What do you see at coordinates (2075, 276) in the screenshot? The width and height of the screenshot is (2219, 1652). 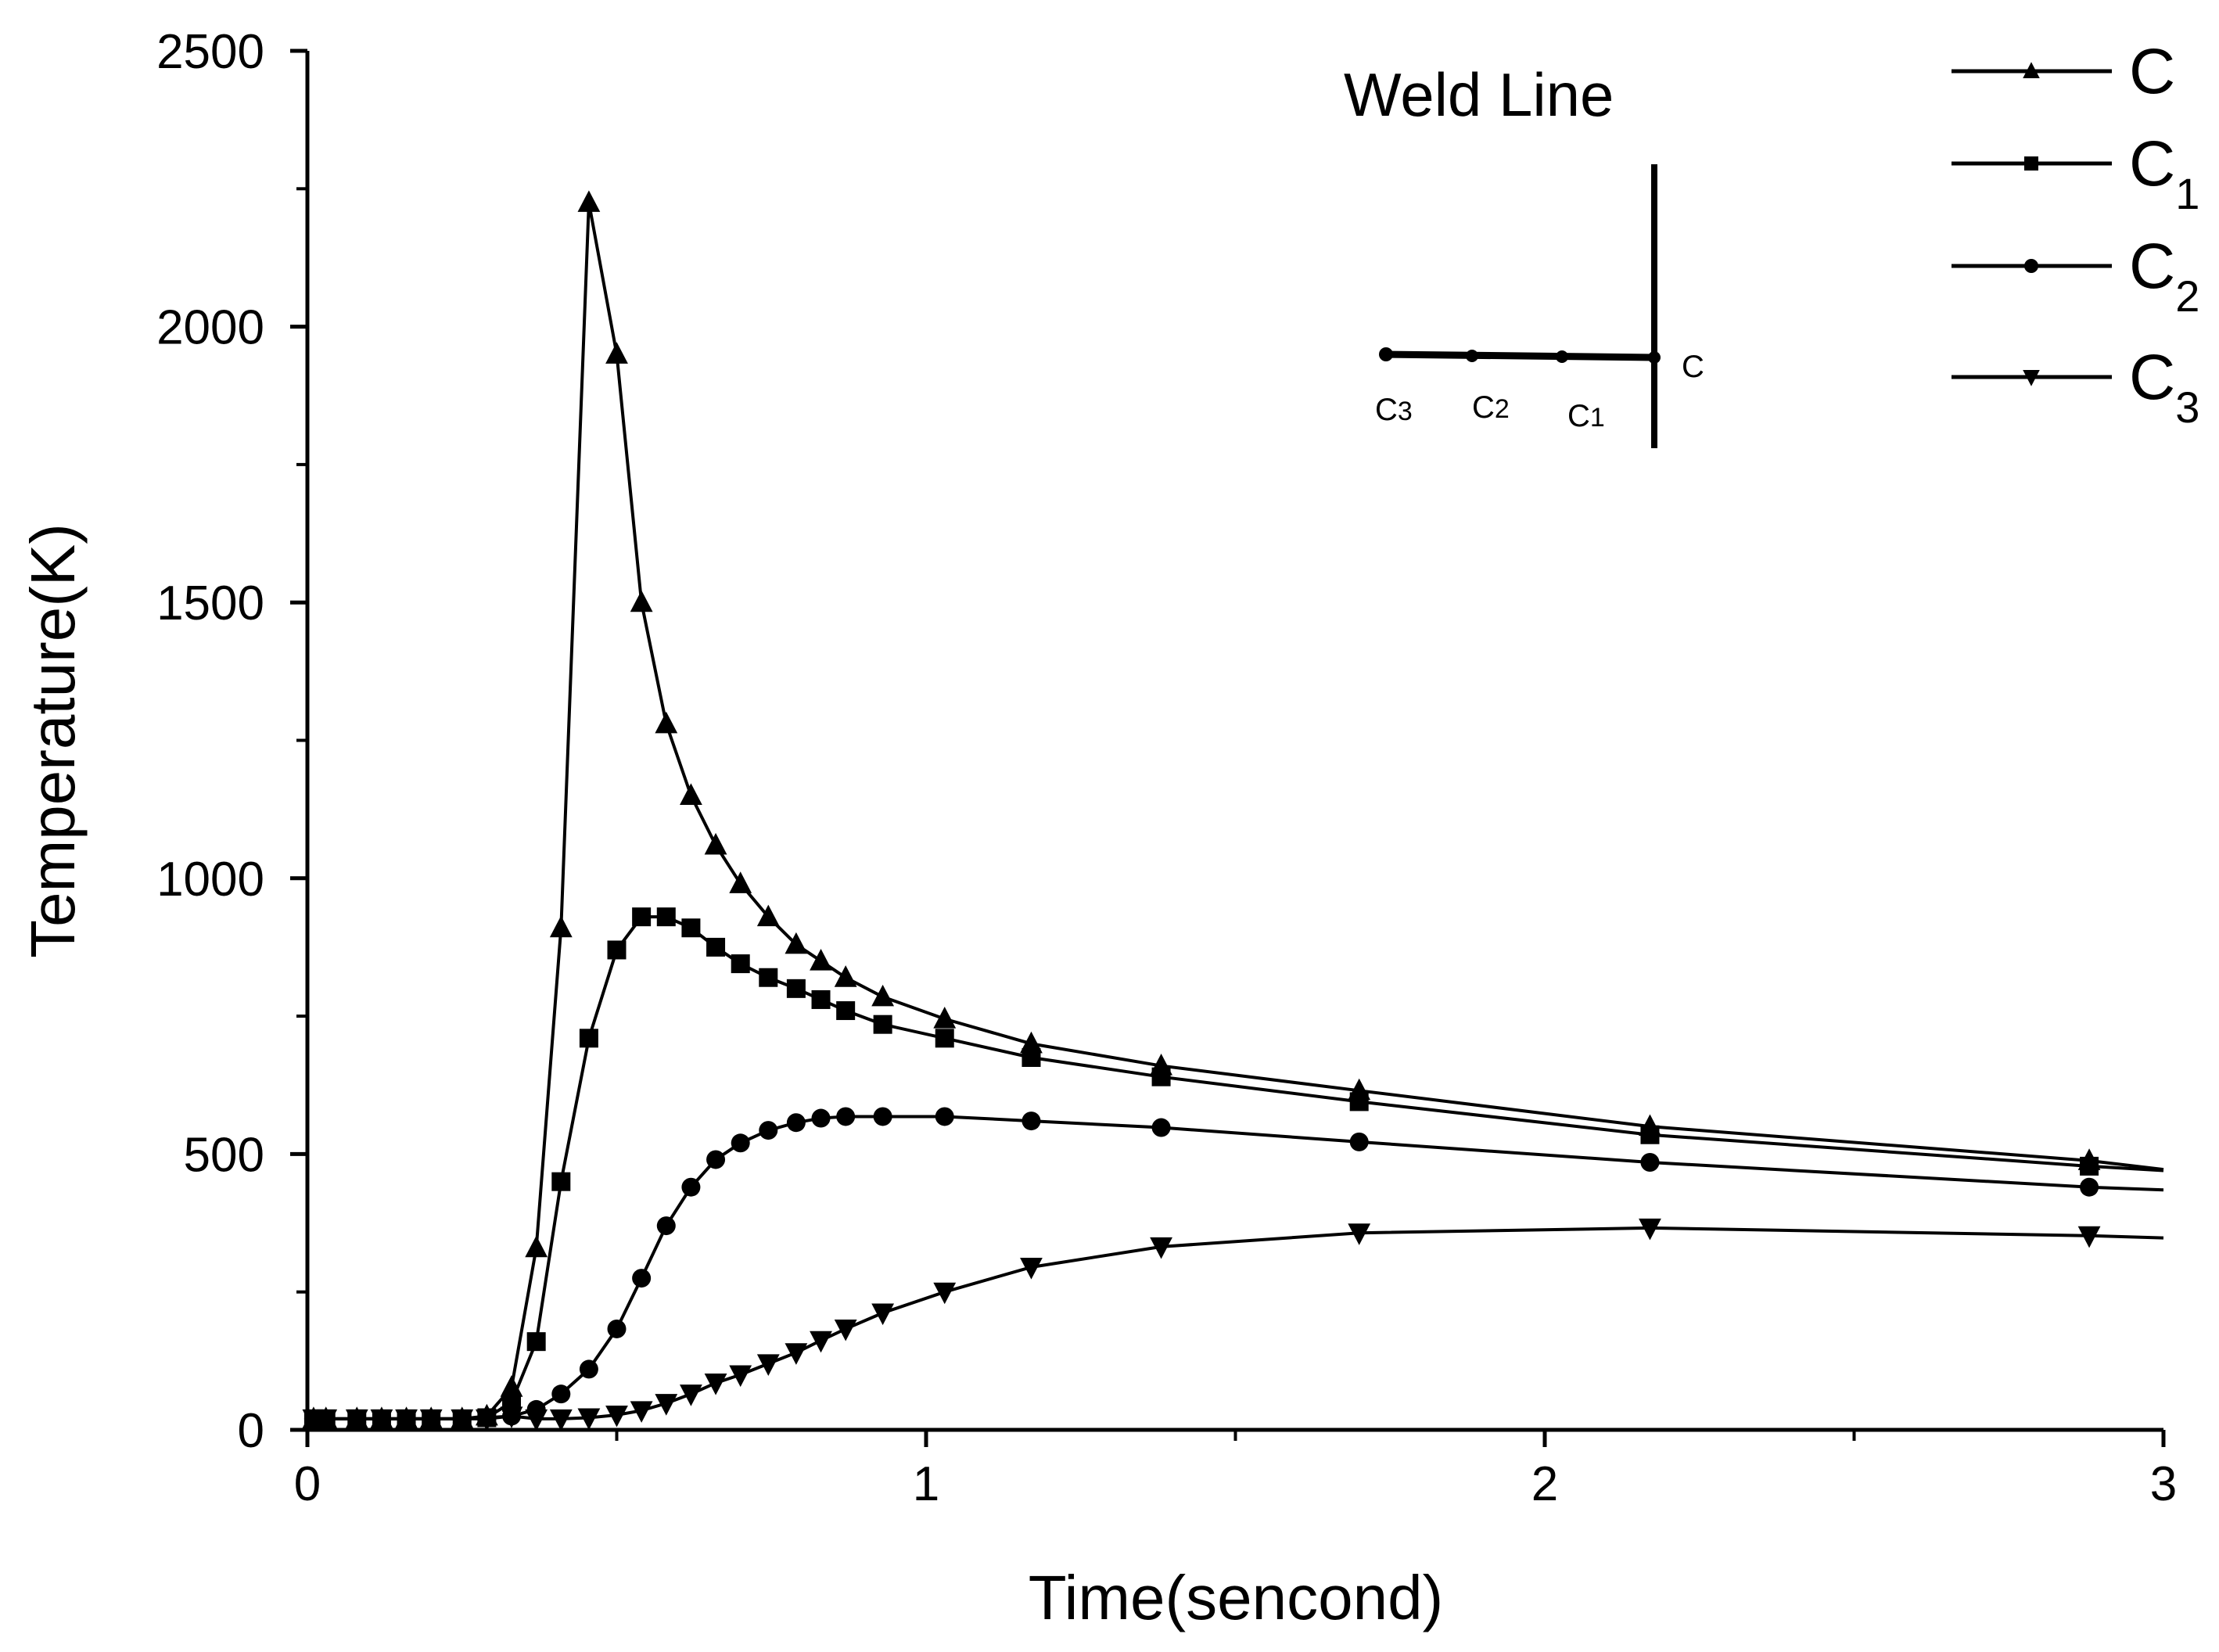 I see `legend-item-c2: C2` at bounding box center [2075, 276].